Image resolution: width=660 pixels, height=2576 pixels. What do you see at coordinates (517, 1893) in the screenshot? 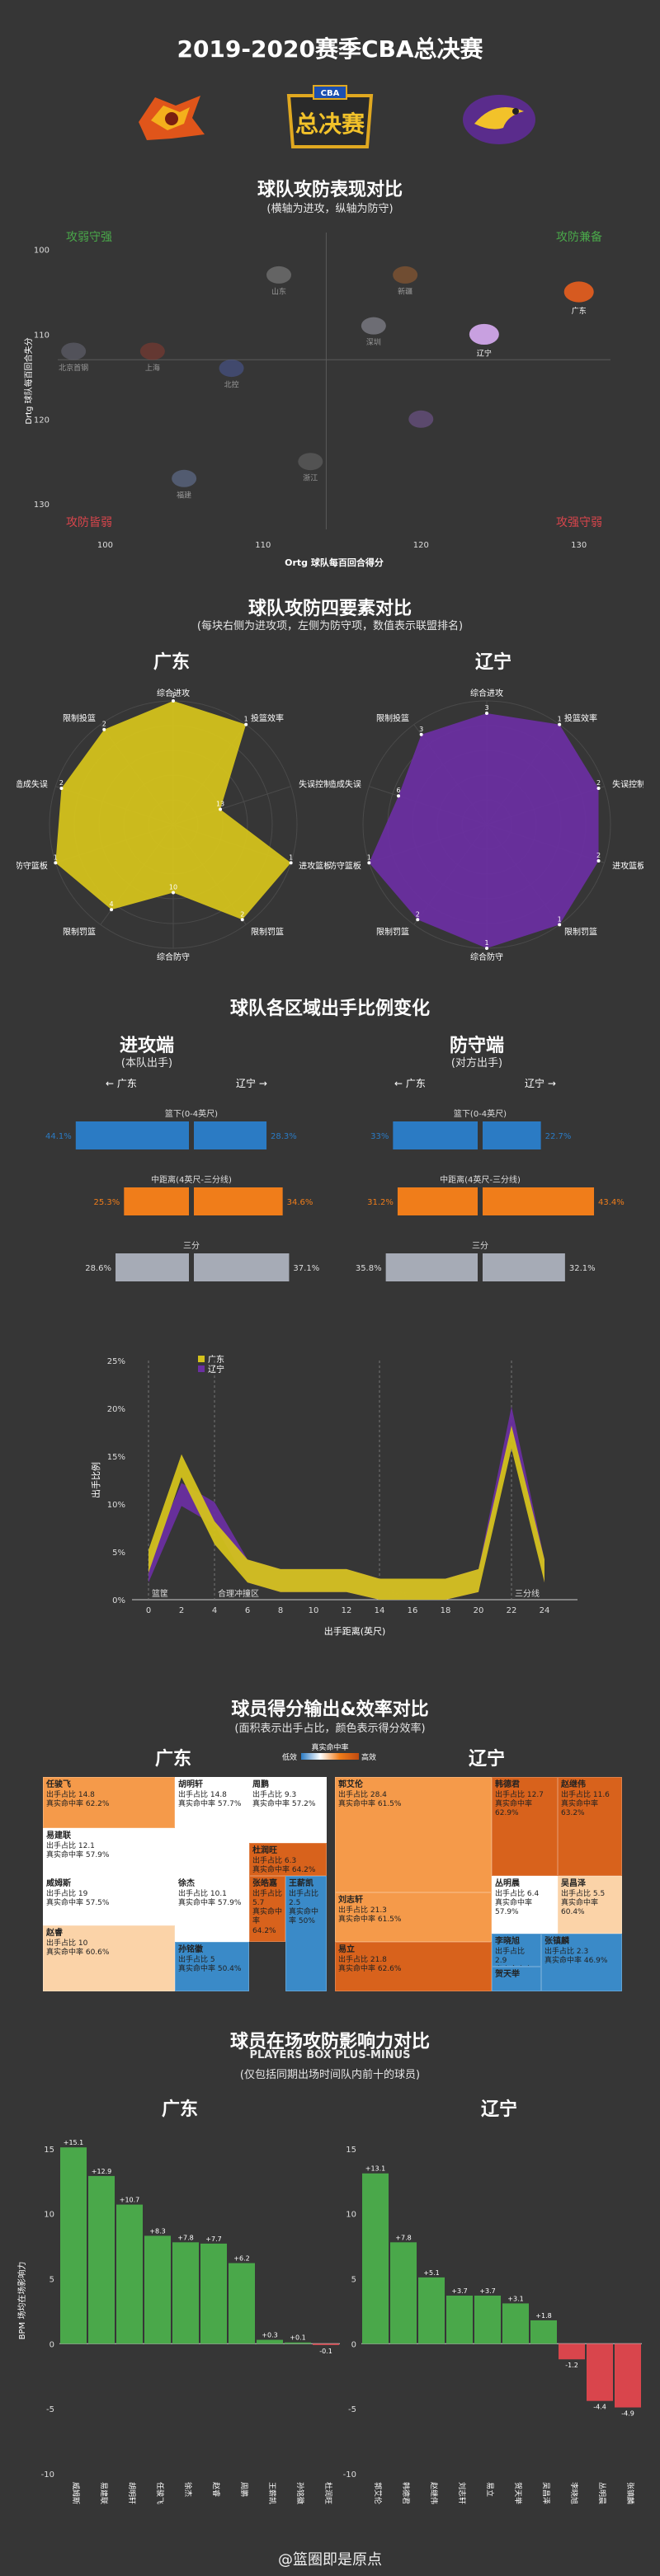
I see `treemap-share: 出手占比 6.4` at bounding box center [517, 1893].